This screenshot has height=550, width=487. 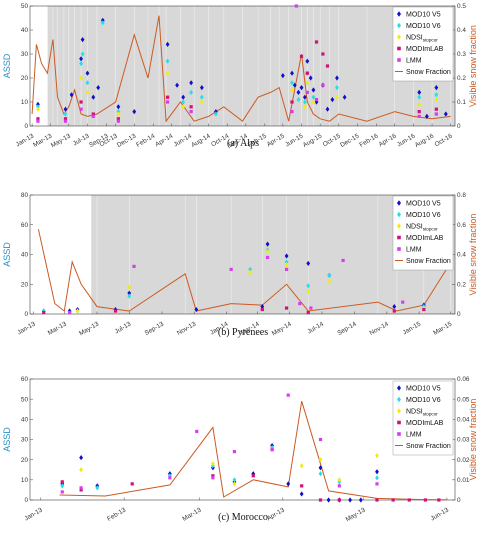 I want to click on legend-box, so click(x=423, y=44).